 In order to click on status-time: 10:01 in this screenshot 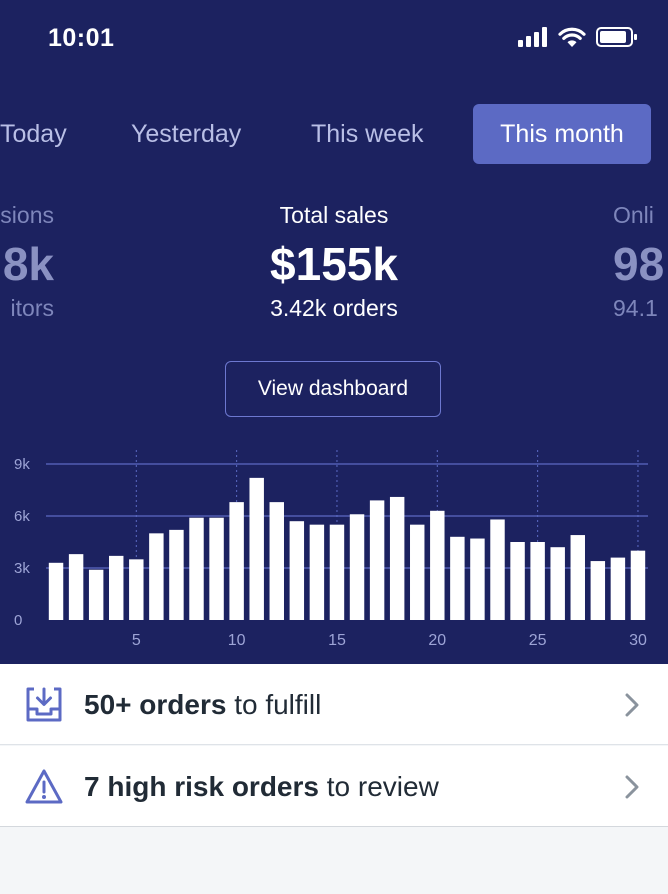, I will do `click(81, 38)`.